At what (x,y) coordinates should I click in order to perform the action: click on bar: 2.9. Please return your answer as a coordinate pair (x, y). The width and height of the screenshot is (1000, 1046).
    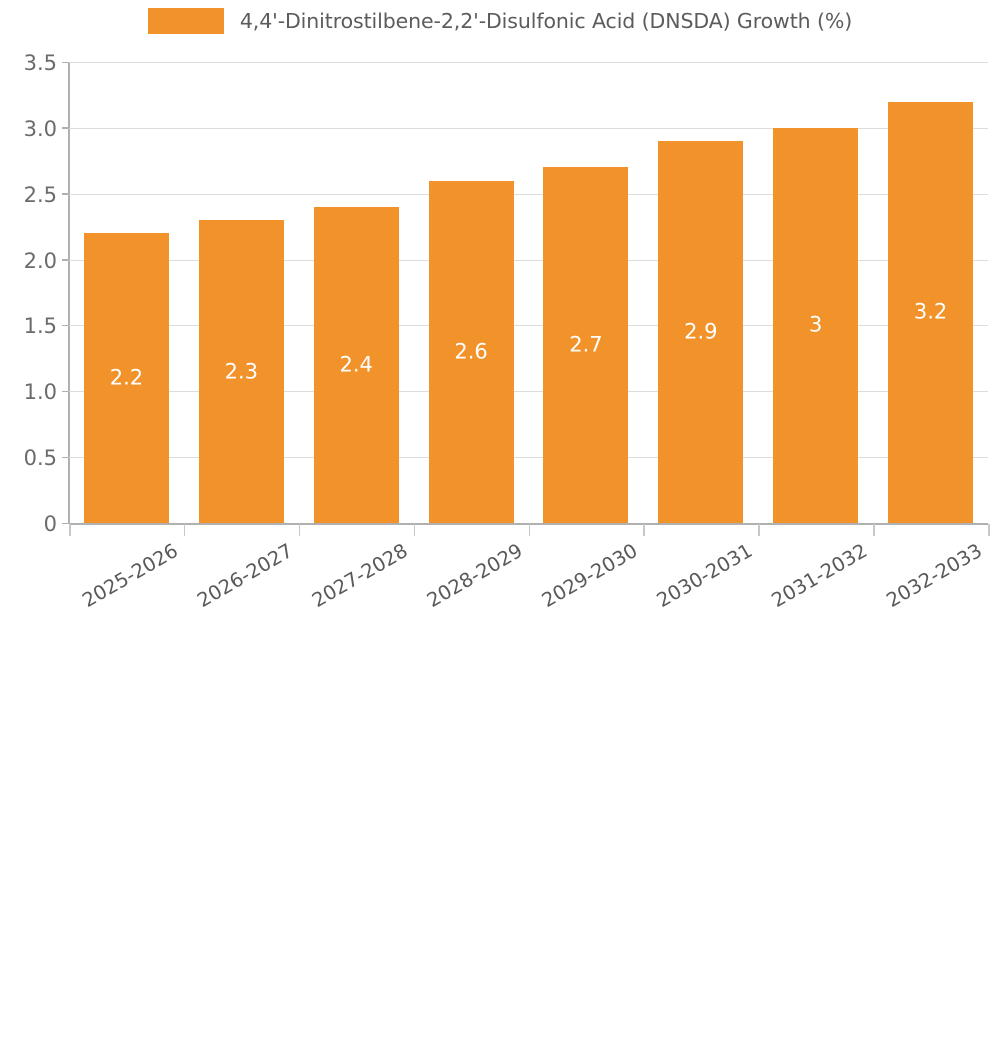
    Looking at the image, I should click on (701, 332).